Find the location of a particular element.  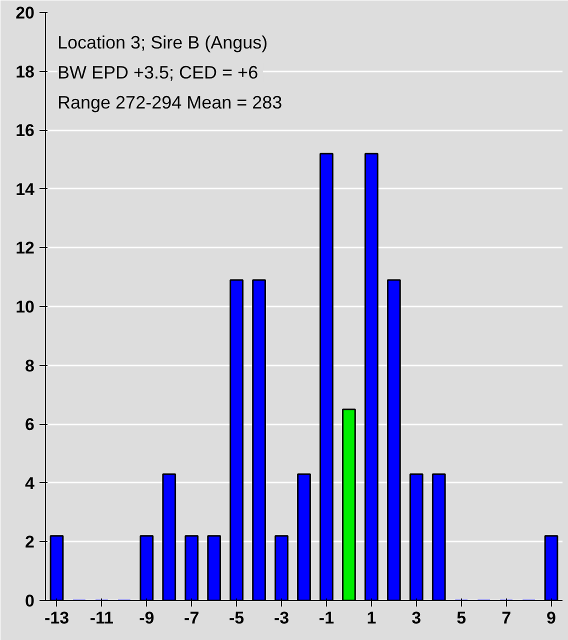

x-tick-label: -13 is located at coordinates (57, 618).